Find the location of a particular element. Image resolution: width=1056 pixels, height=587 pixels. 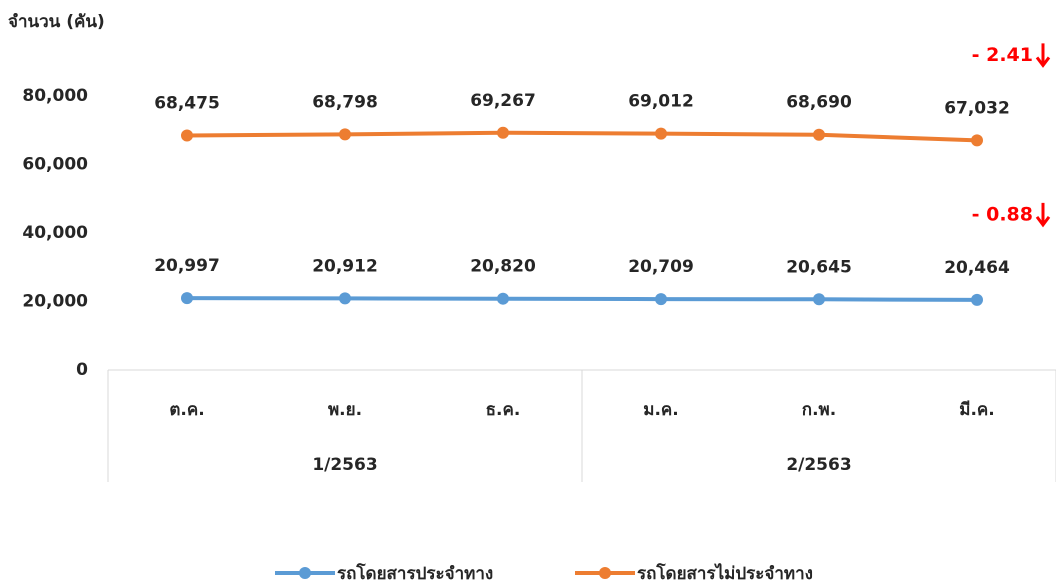

x-tick-label: พ.ย. is located at coordinates (345, 410).